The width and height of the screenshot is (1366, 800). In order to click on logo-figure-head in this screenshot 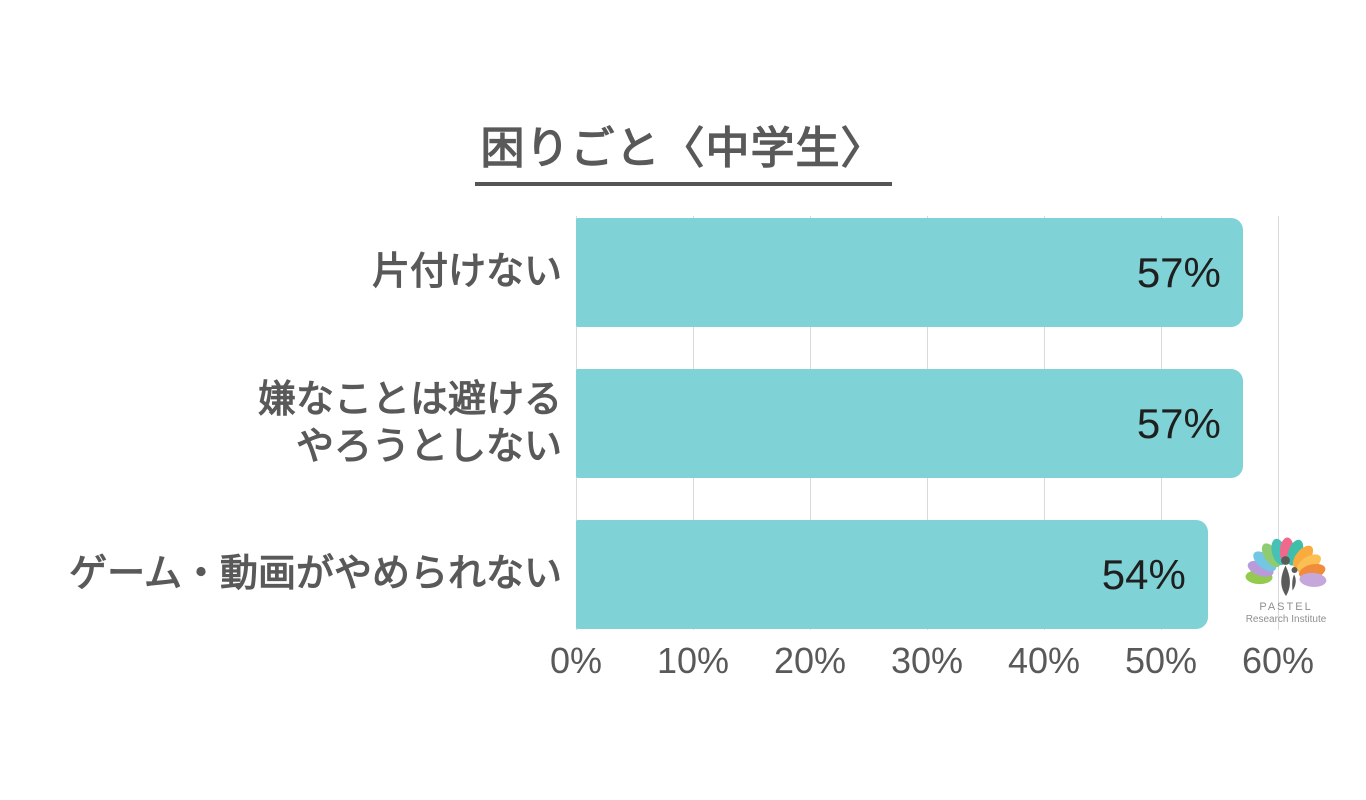, I will do `click(1285, 560)`.